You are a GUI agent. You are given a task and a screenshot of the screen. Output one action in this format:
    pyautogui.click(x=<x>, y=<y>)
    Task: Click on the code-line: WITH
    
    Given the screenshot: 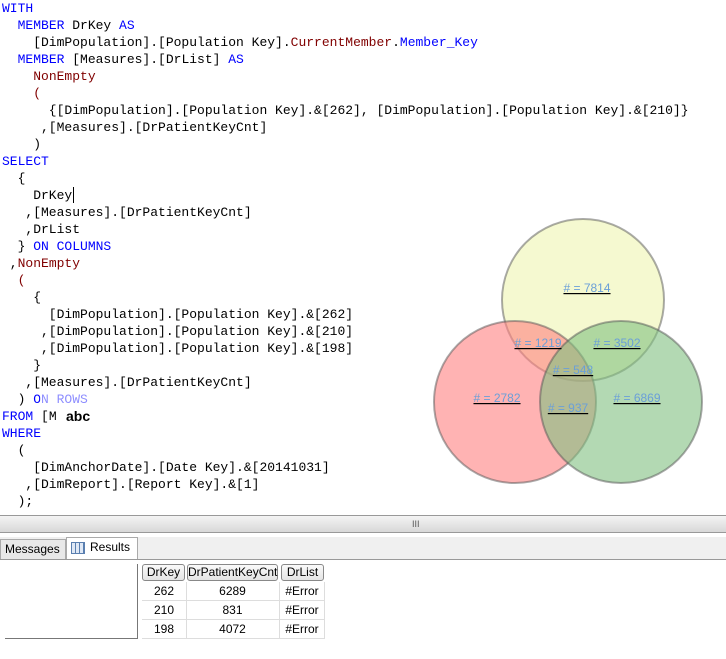 What is the action you would take?
    pyautogui.click(x=17, y=8)
    